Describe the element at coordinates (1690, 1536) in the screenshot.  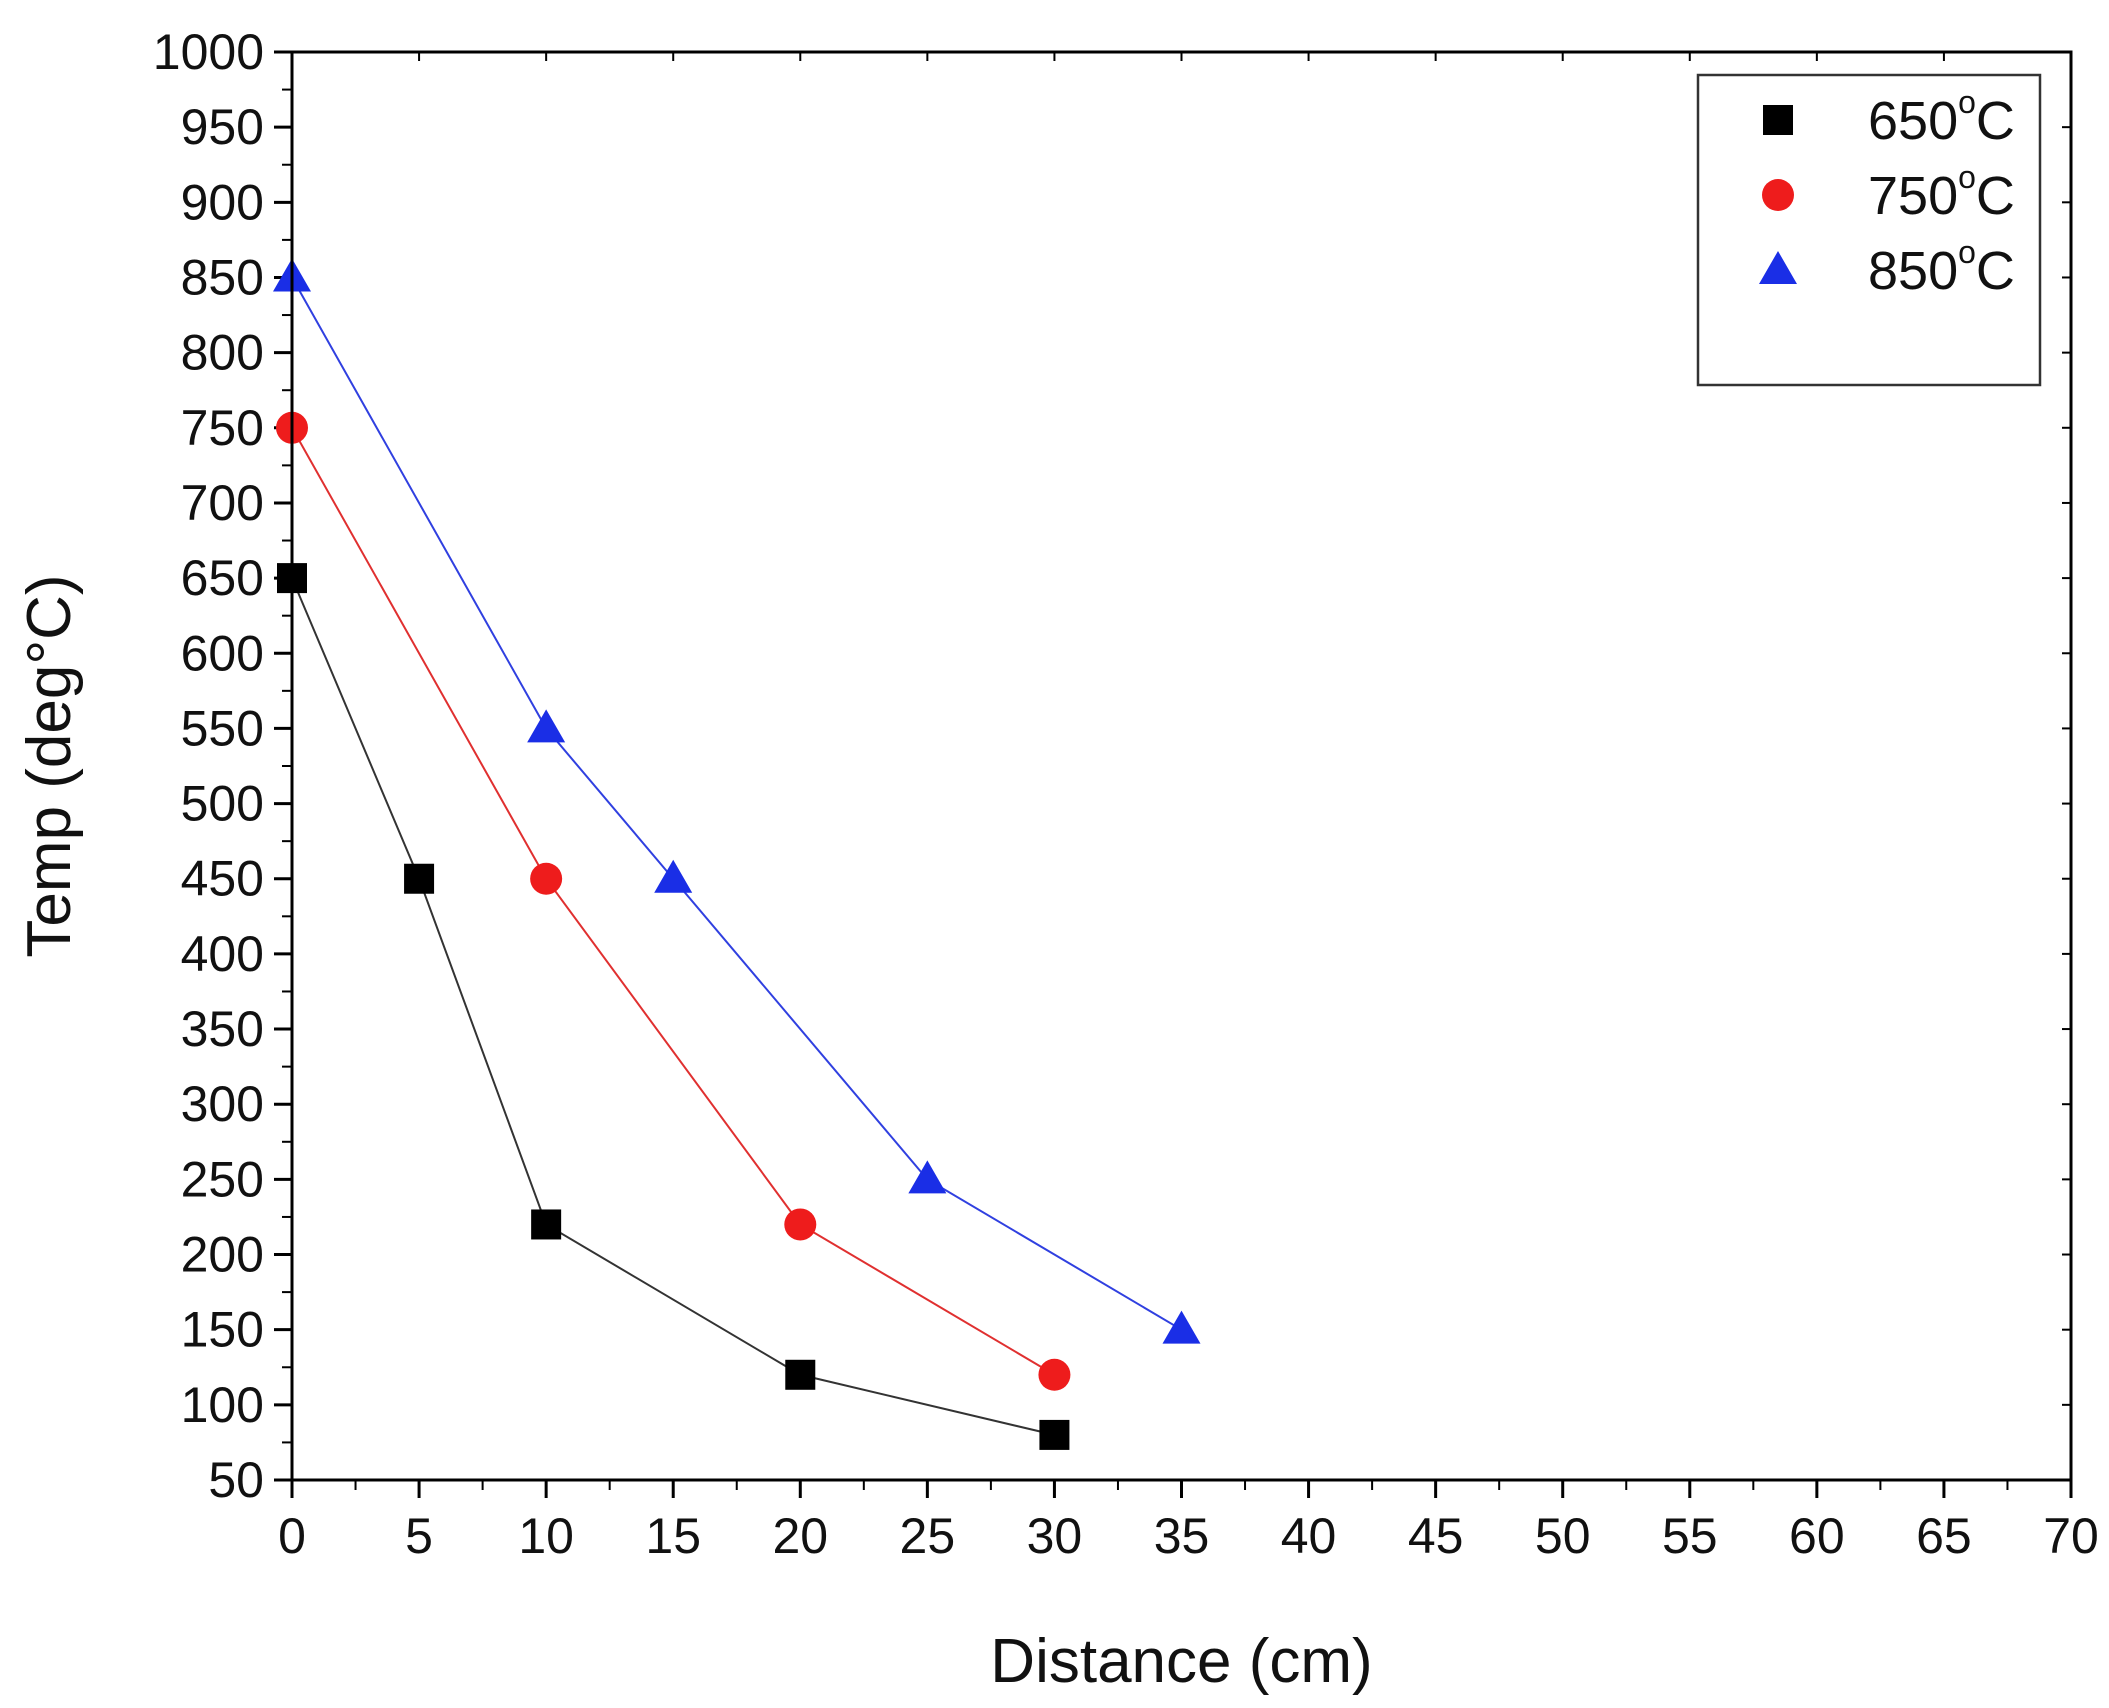
I see `x-tick-label: 55` at that location.